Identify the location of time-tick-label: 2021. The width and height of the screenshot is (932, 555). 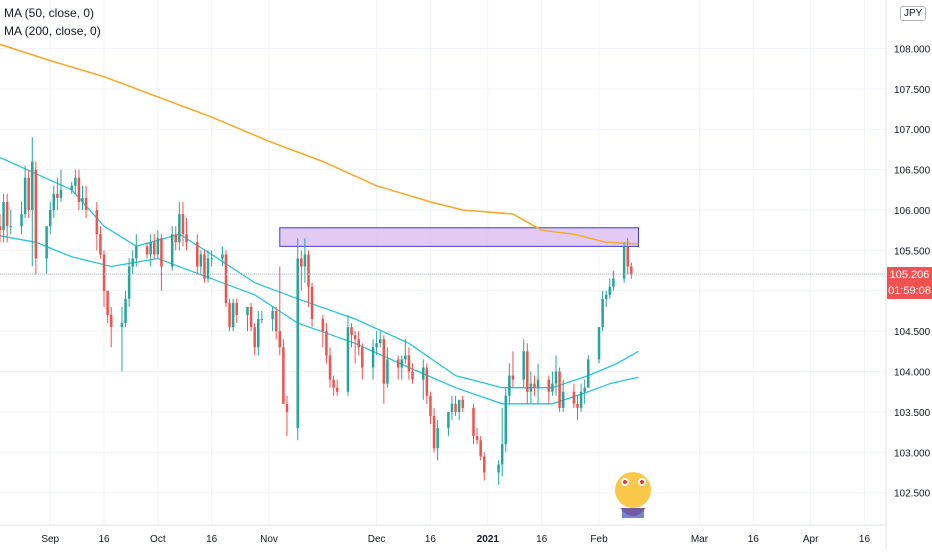
(488, 539).